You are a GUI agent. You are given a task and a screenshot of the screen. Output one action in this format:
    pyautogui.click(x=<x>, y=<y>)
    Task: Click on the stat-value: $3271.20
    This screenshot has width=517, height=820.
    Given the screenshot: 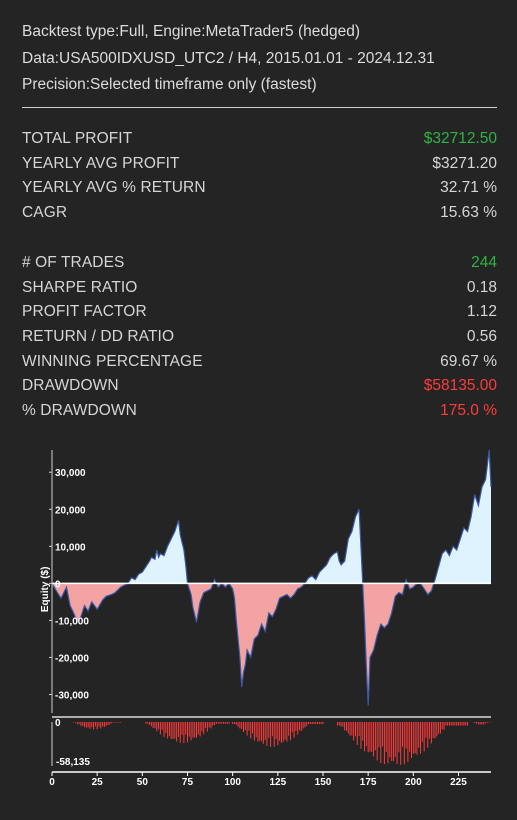 What is the action you would take?
    pyautogui.click(x=464, y=163)
    